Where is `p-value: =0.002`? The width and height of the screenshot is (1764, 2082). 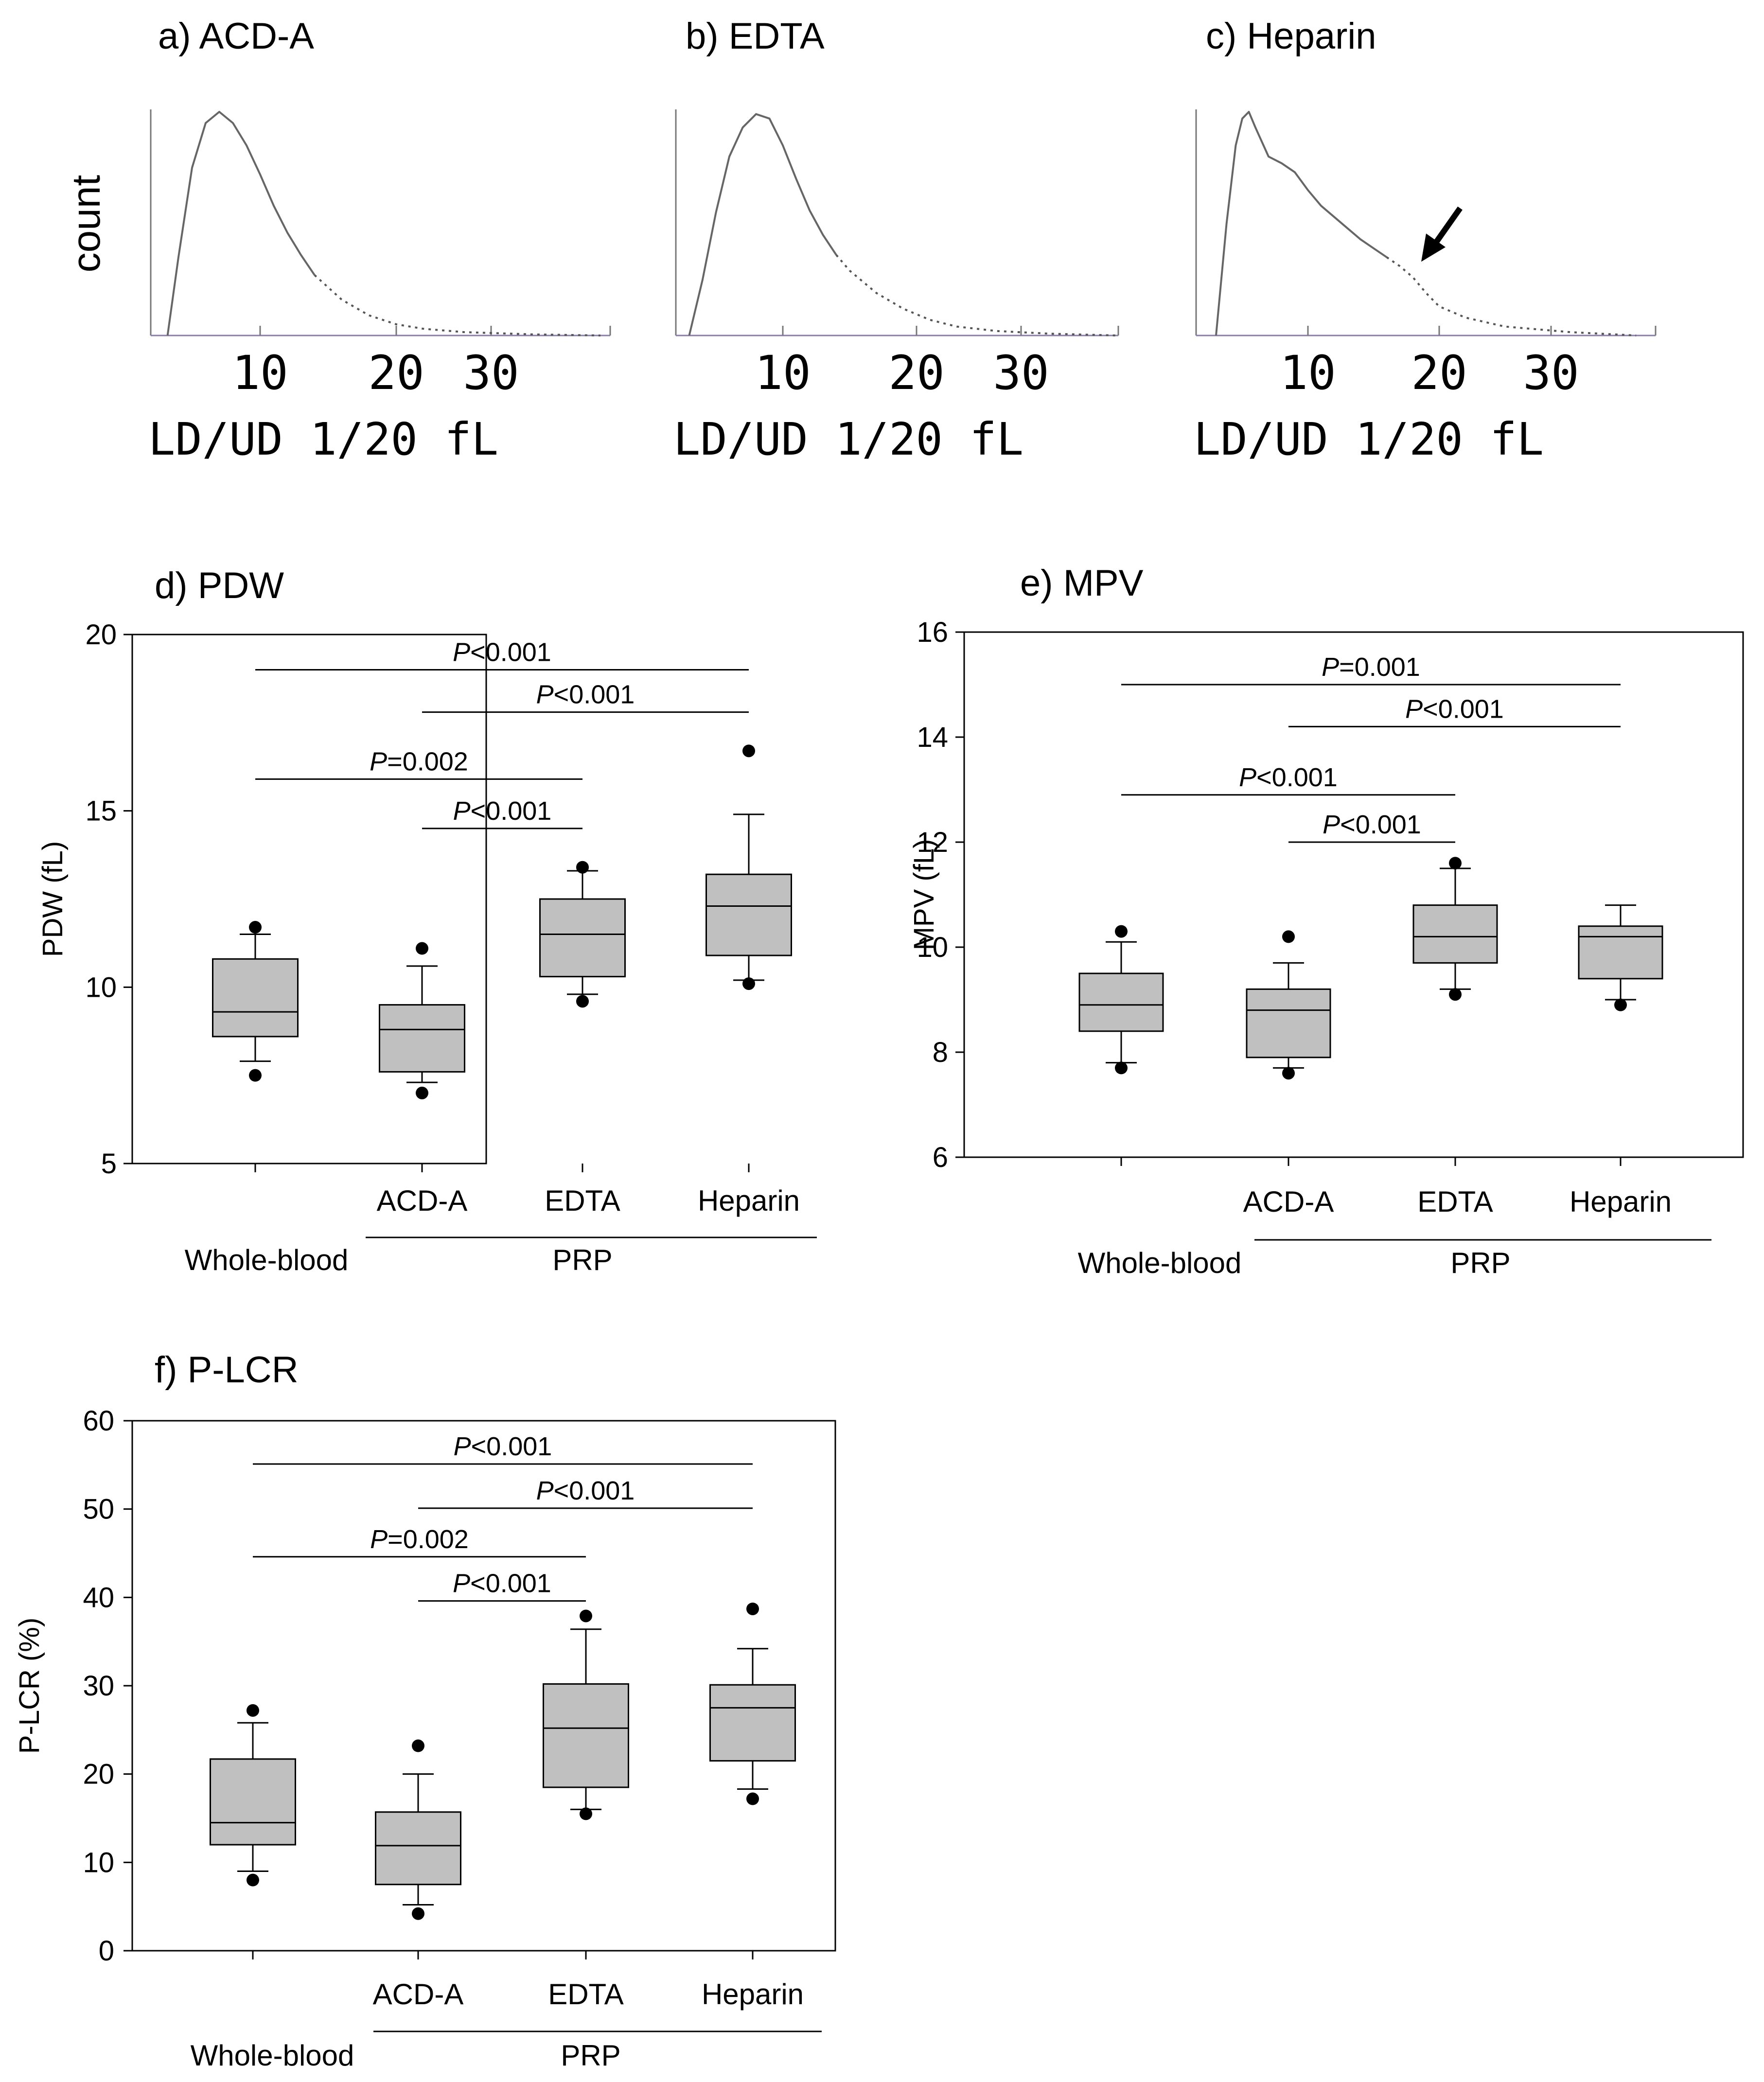 p-value: =0.002 is located at coordinates (427, 761).